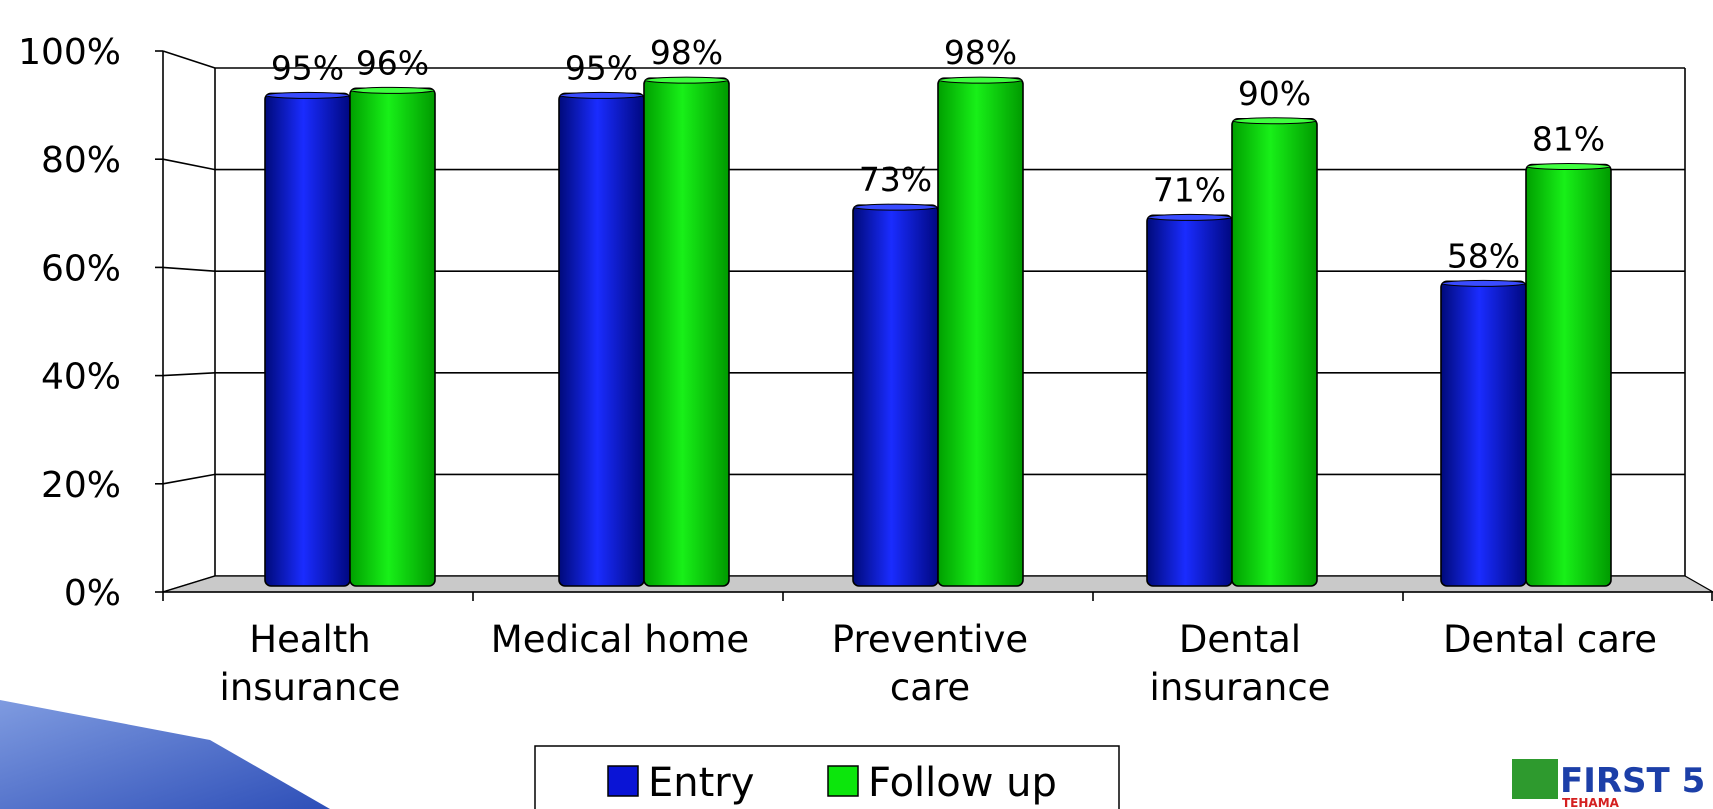 The image size is (1713, 809). I want to click on data-label-follow-up: 90%, so click(1274, 93).